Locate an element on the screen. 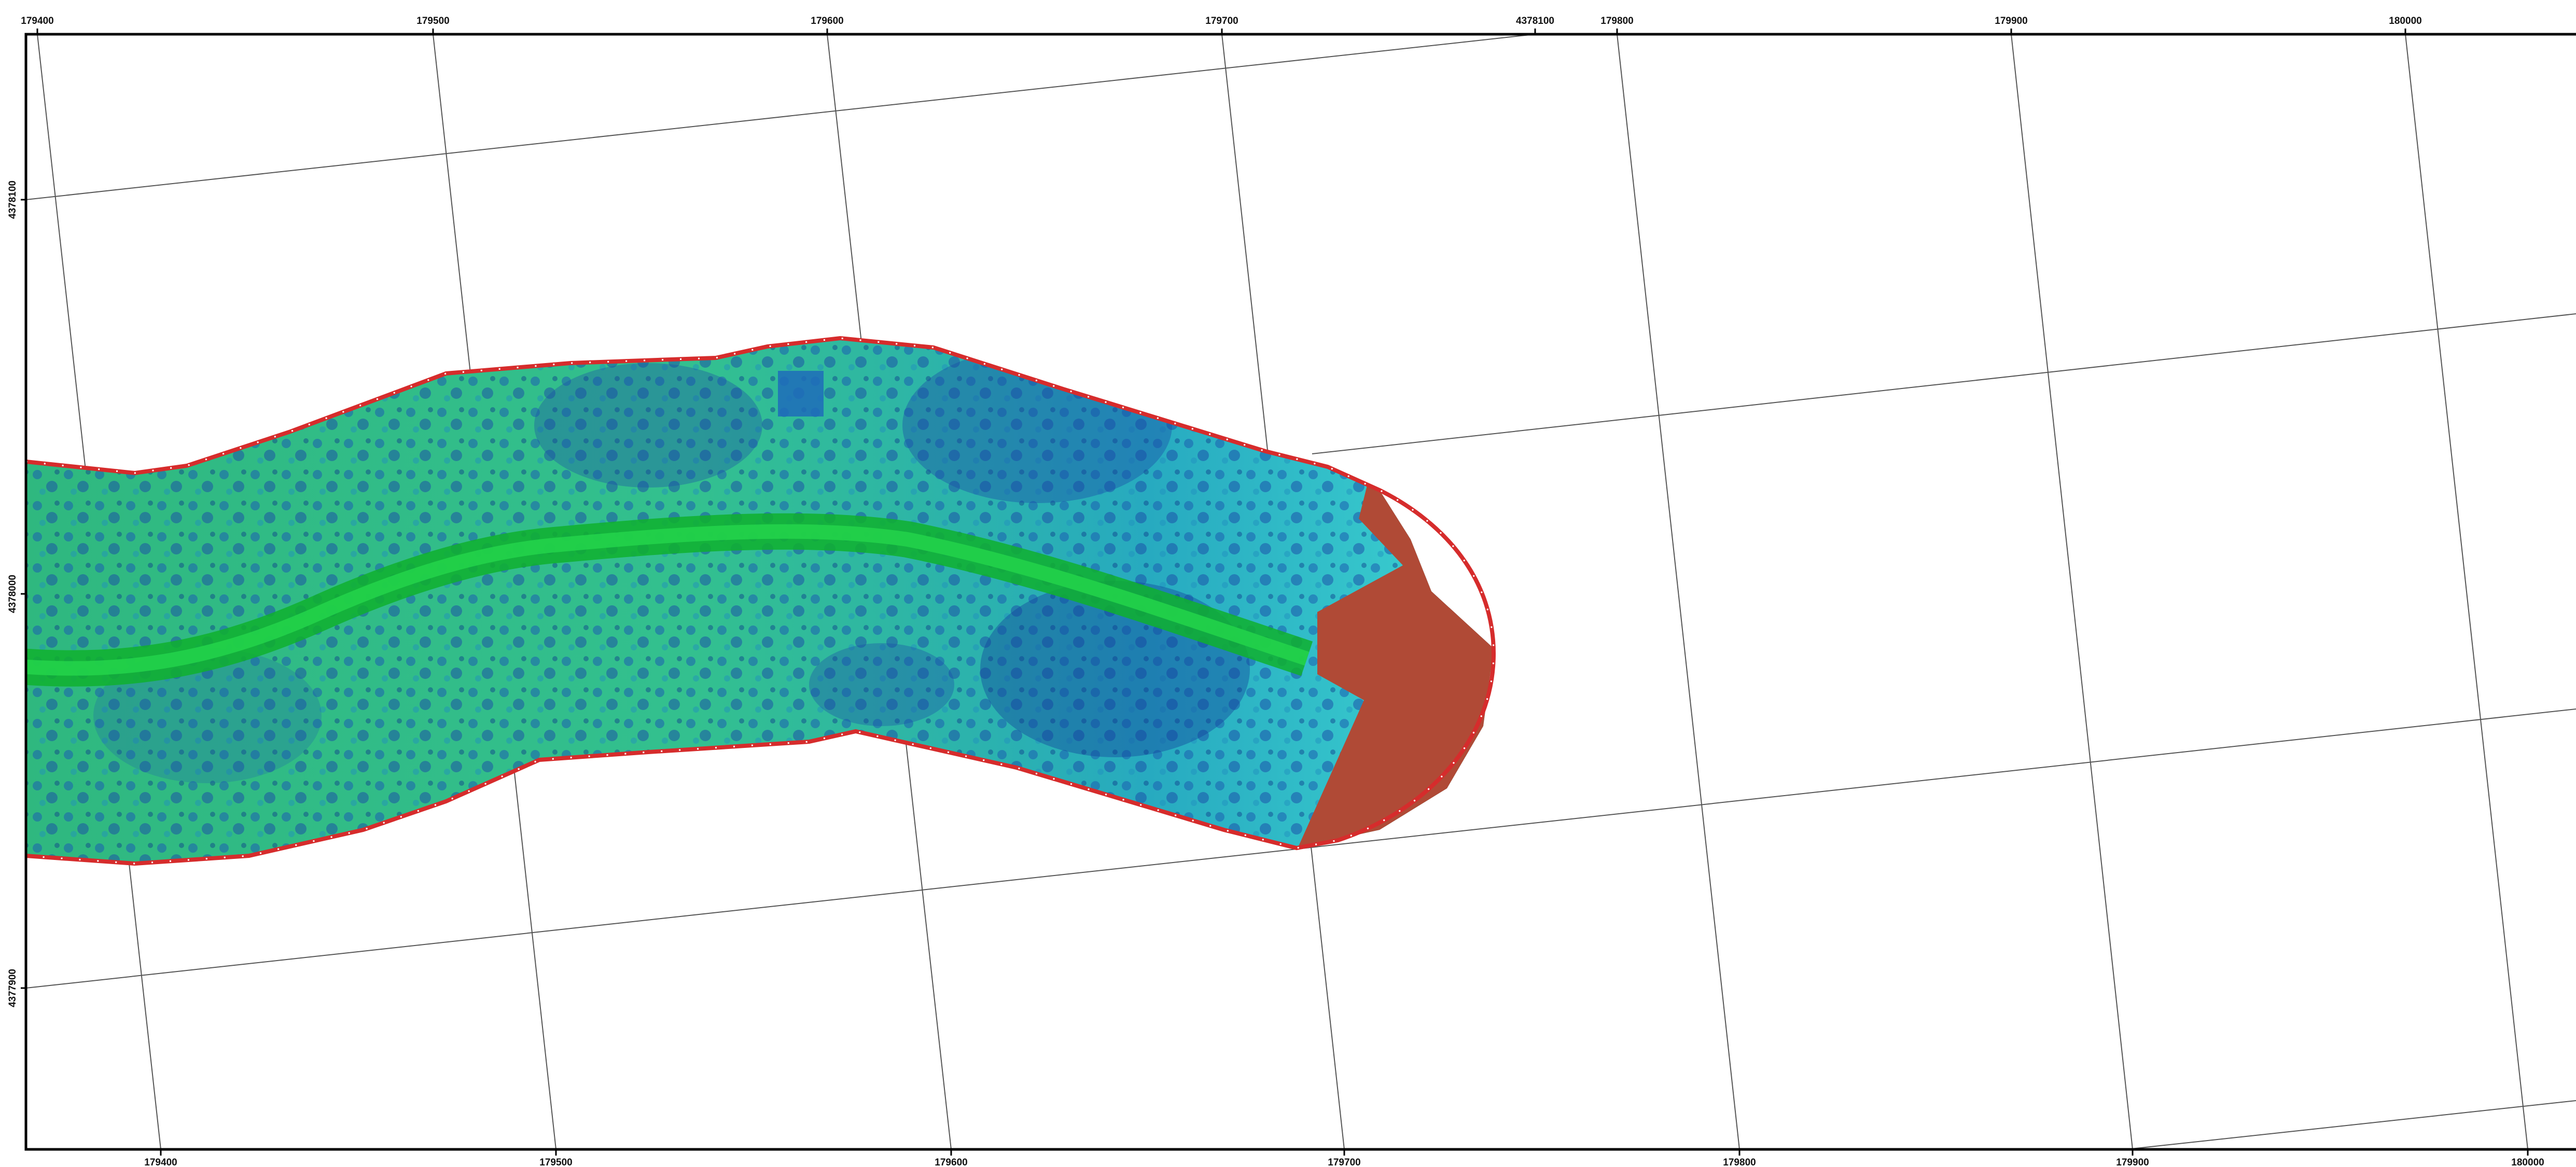 This screenshot has height=1167, width=2576. top-tick-label: 179900 is located at coordinates (2011, 21).